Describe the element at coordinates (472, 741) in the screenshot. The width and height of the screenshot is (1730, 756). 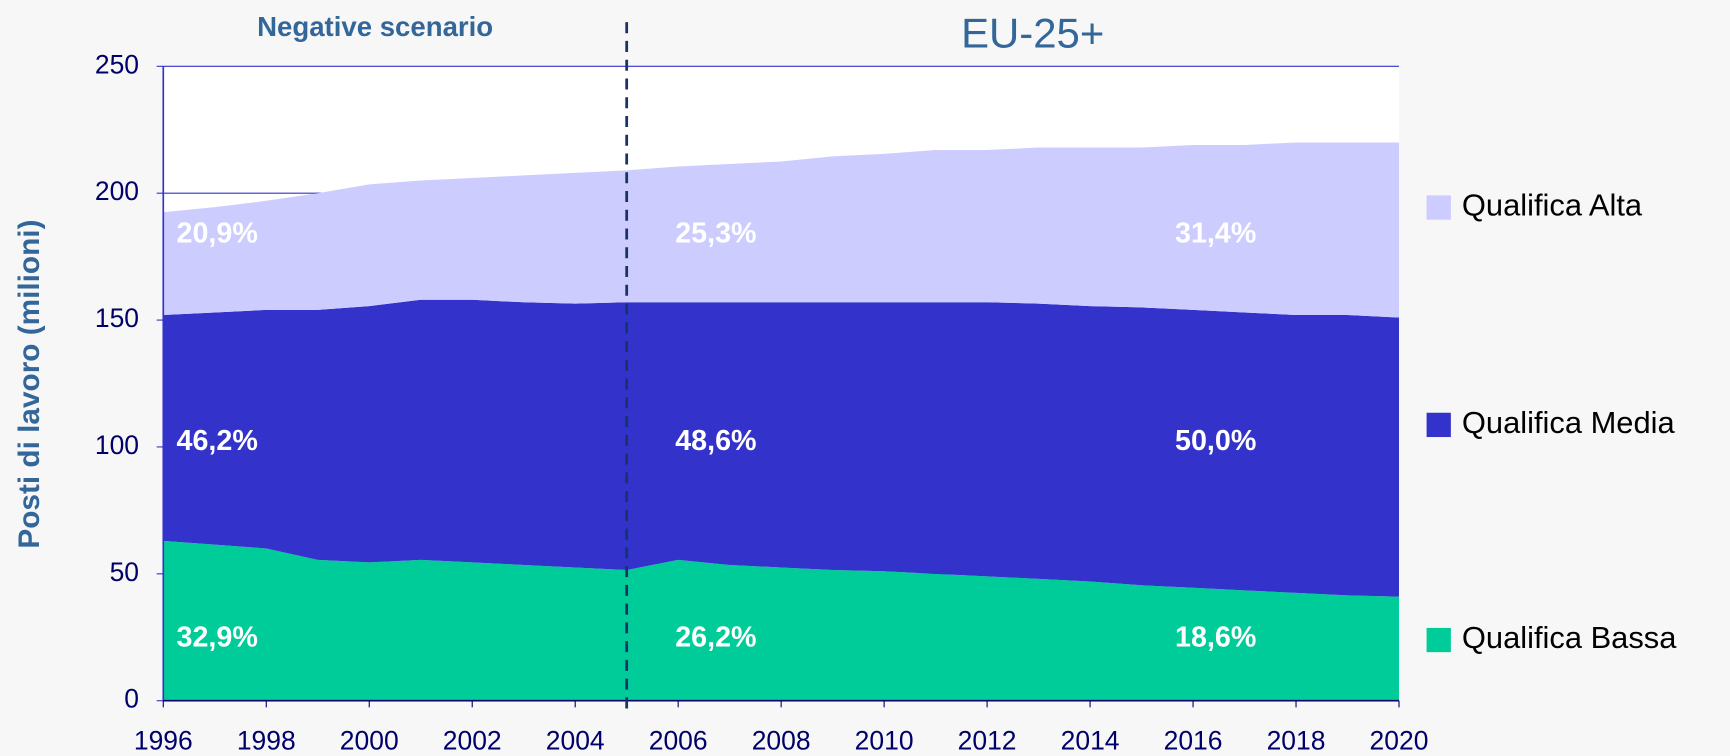
I see `x-tick-label: 2002` at that location.